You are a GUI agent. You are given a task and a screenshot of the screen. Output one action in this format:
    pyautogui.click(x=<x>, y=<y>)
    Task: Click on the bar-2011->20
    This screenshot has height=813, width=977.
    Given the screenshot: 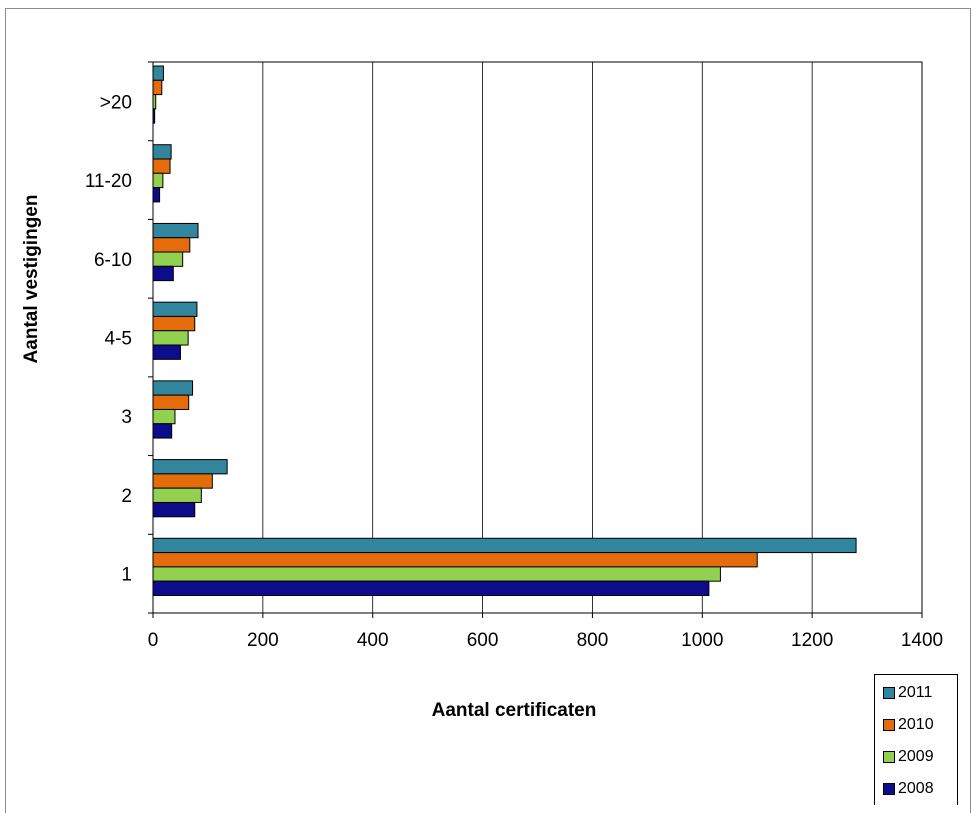 What is the action you would take?
    pyautogui.click(x=158, y=73)
    